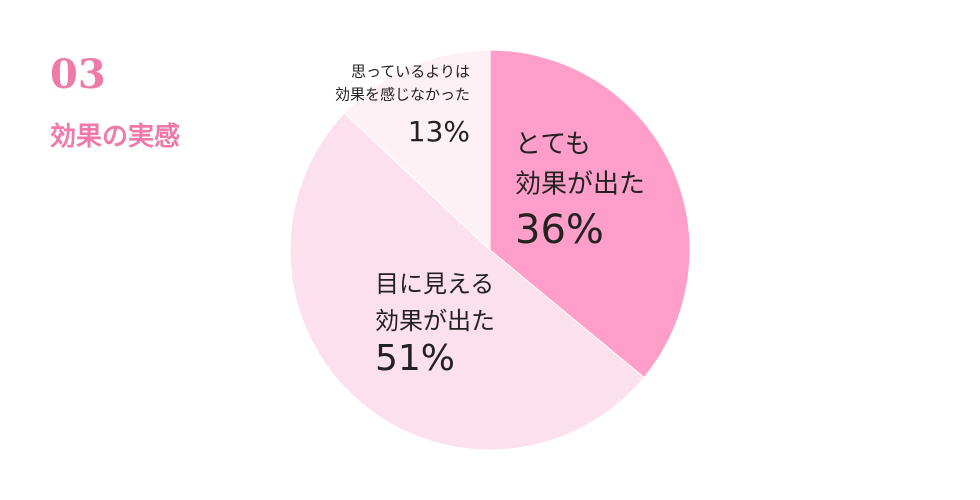 This screenshot has height=500, width=980. What do you see at coordinates (402, 95) in the screenshot?
I see `slice-label: 効果を感じなかった` at bounding box center [402, 95].